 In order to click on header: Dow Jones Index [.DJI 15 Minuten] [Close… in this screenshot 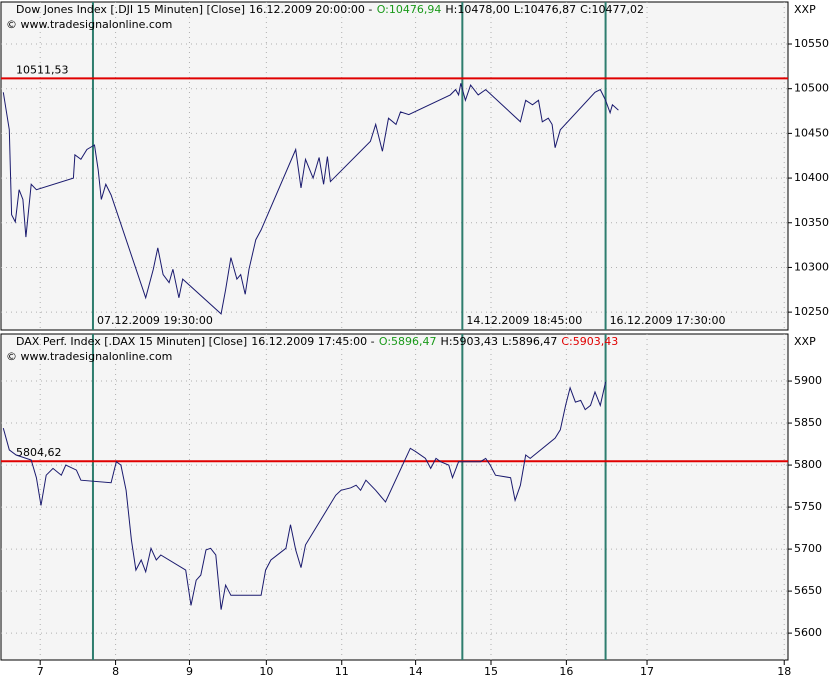, I will do `click(330, 9)`.